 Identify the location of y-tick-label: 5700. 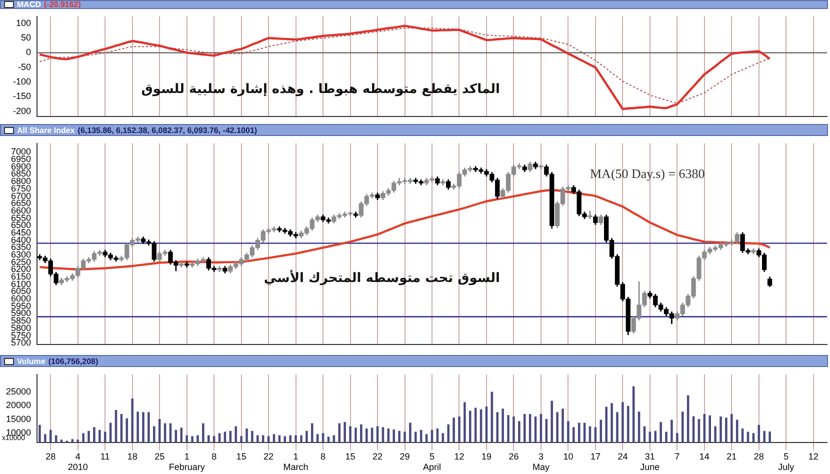
(20, 343).